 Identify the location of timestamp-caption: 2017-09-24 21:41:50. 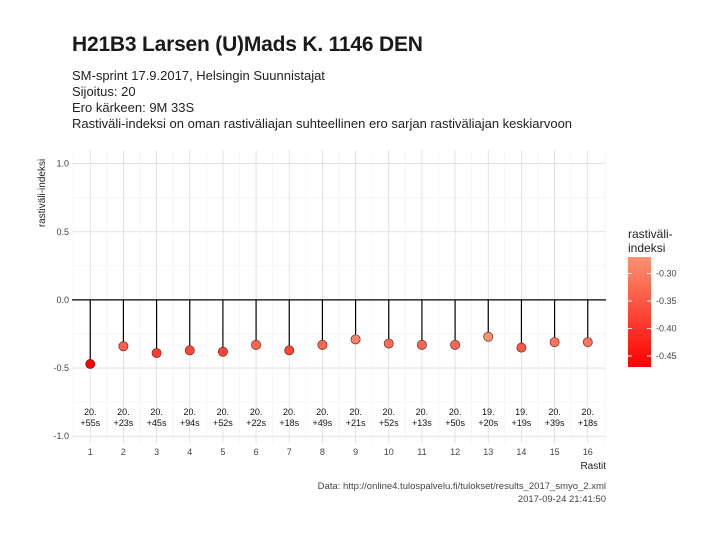
(561, 499).